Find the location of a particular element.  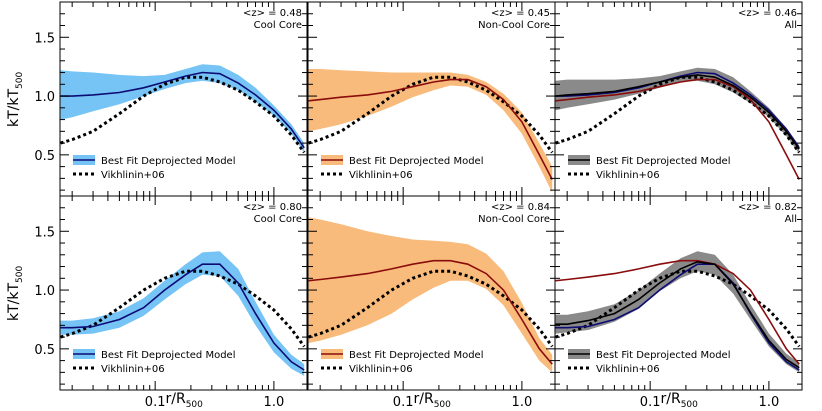

annotation-redshift: <z> = 0.46 is located at coordinates (767, 13).